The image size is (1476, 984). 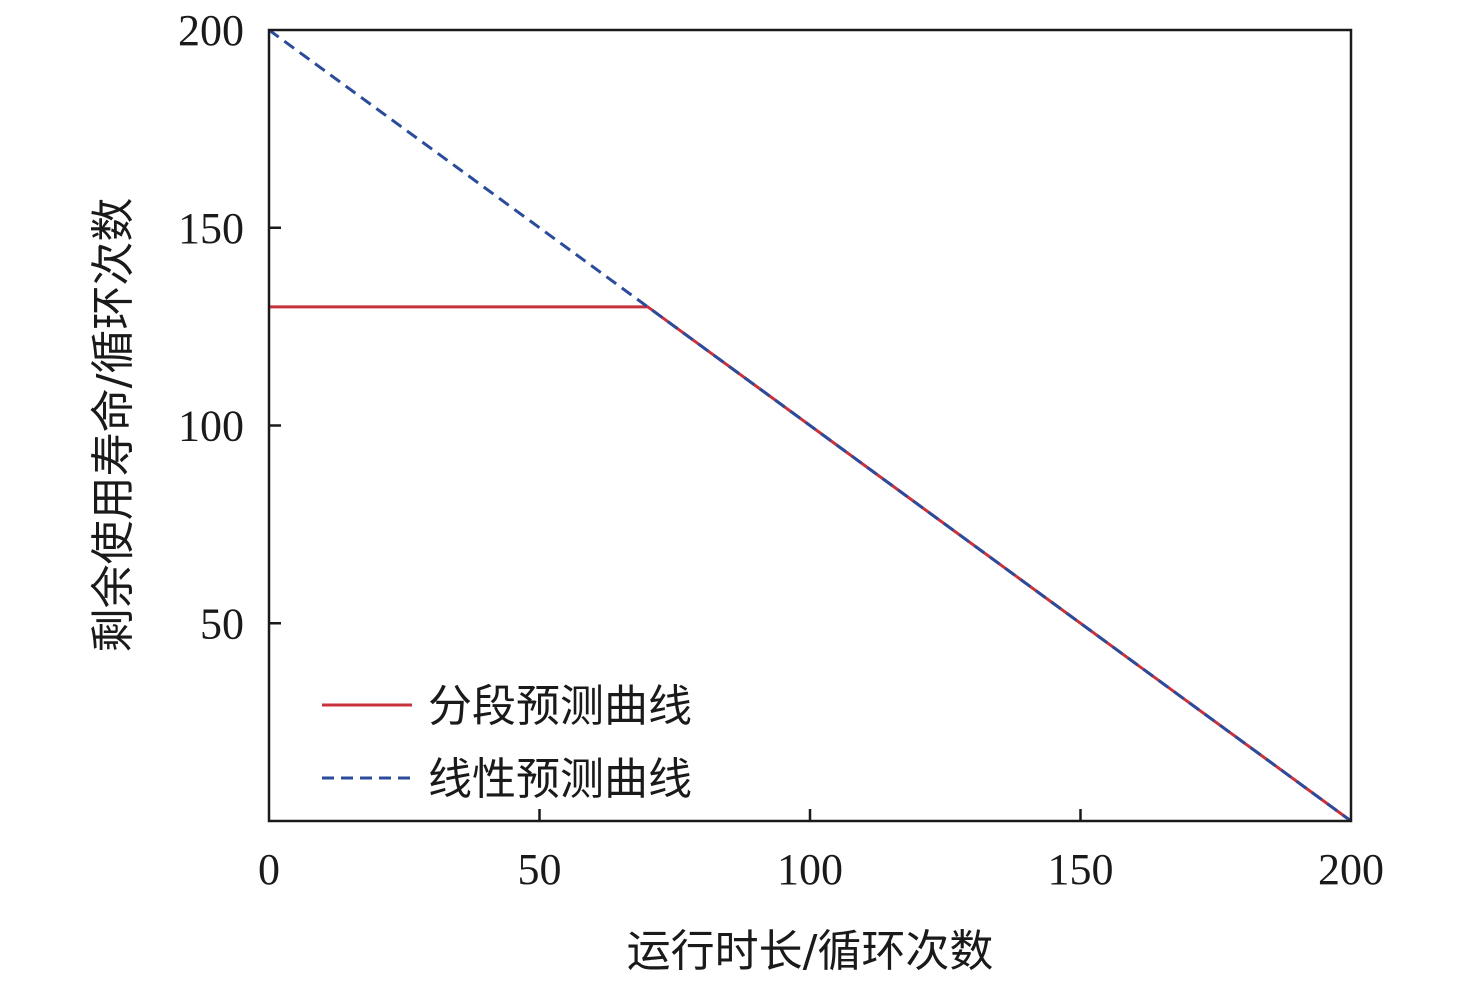 I want to click on y-tick-label: 200, so click(x=211, y=30).